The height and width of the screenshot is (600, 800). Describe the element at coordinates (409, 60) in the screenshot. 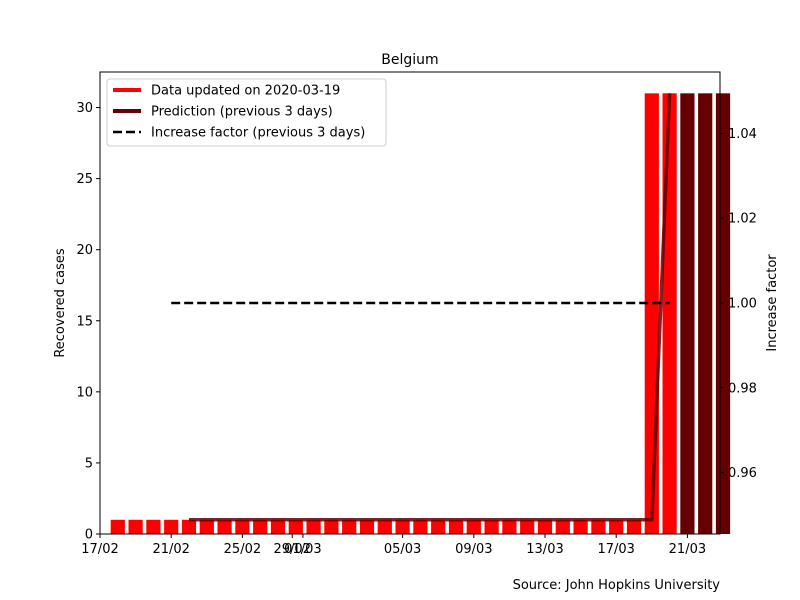

I see `chart-title: Belgium` at that location.